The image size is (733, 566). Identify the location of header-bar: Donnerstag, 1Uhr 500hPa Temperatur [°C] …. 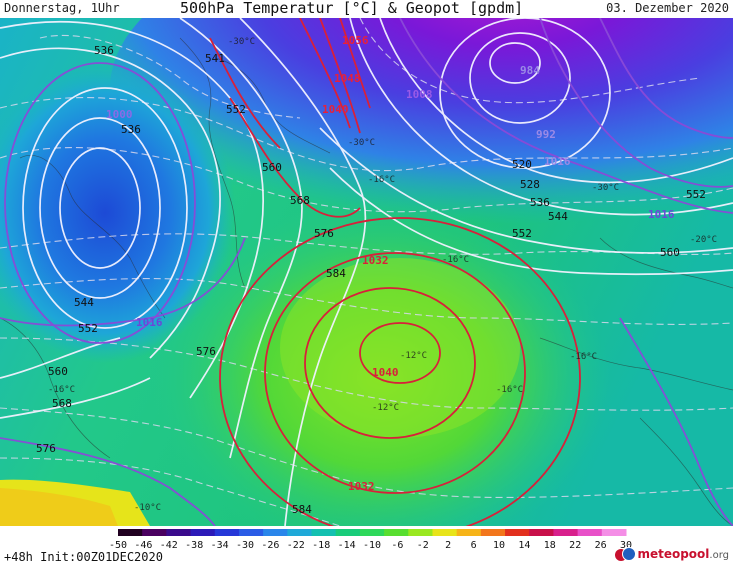
(366, 9).